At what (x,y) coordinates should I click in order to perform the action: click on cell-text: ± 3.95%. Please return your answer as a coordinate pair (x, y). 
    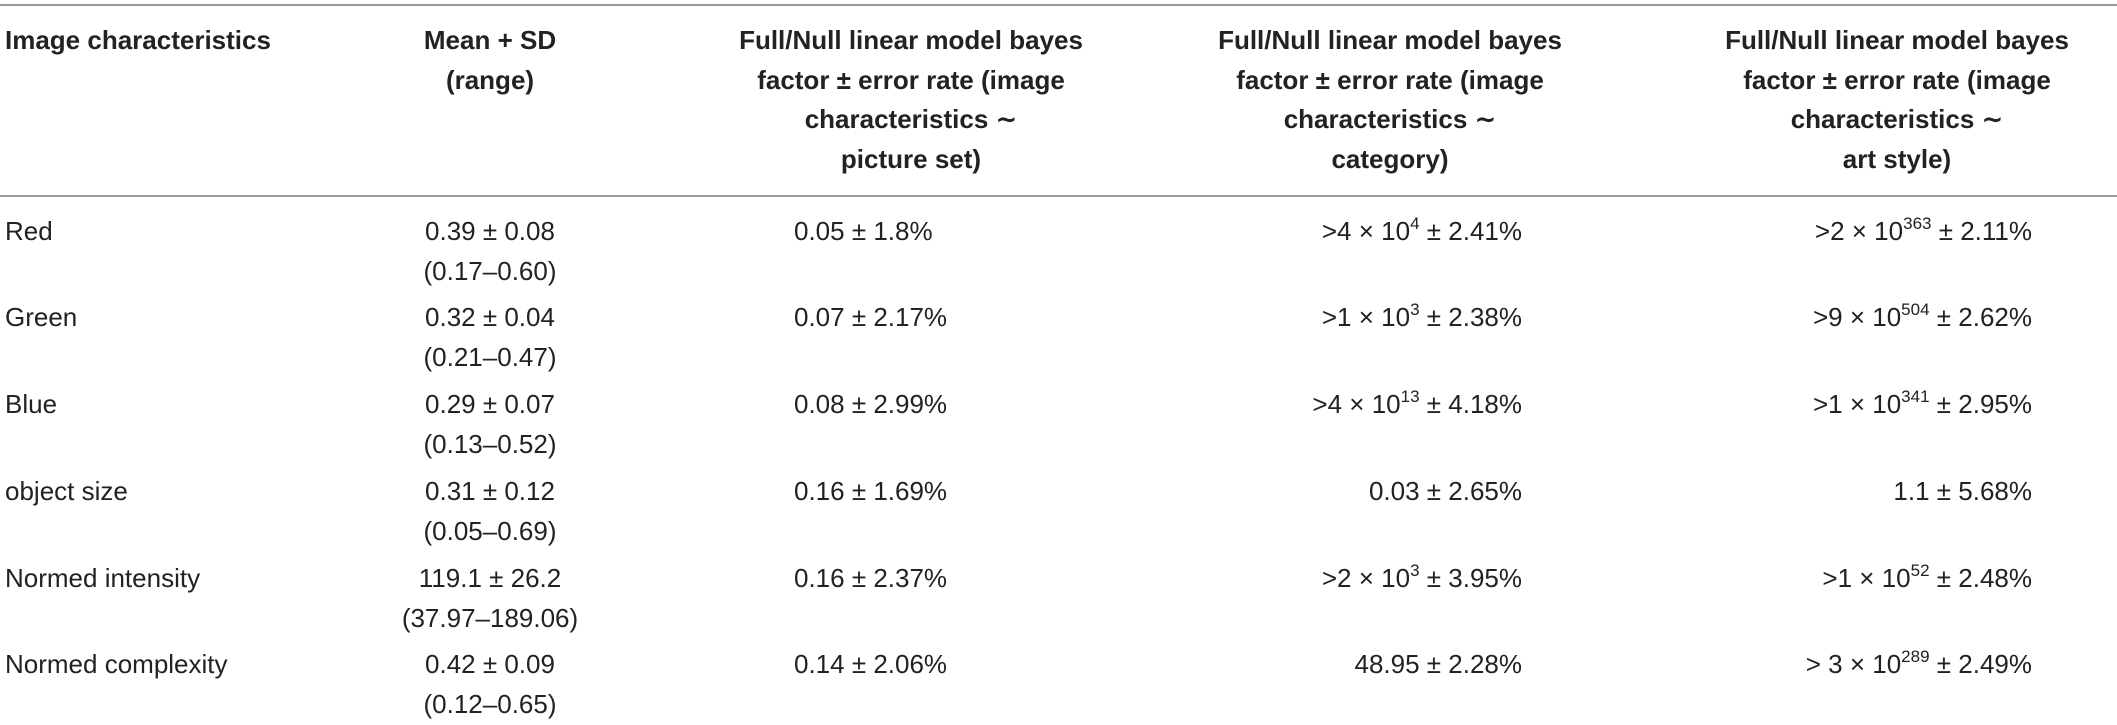
    Looking at the image, I should click on (1470, 578).